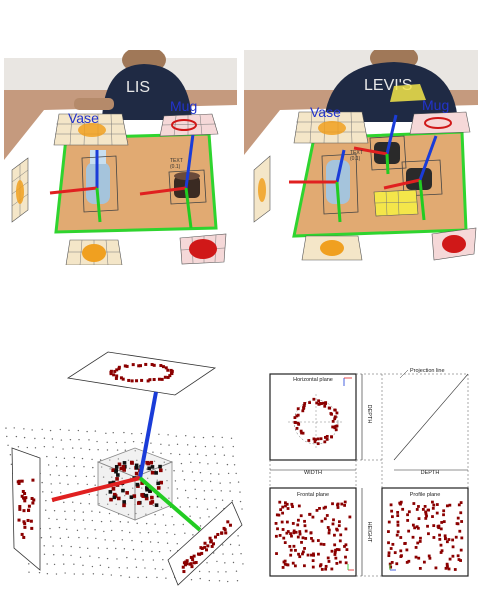 This screenshot has height=599, width=483. What do you see at coordinates (163, 191) in the screenshot?
I see `mug-x-axis` at bounding box center [163, 191].